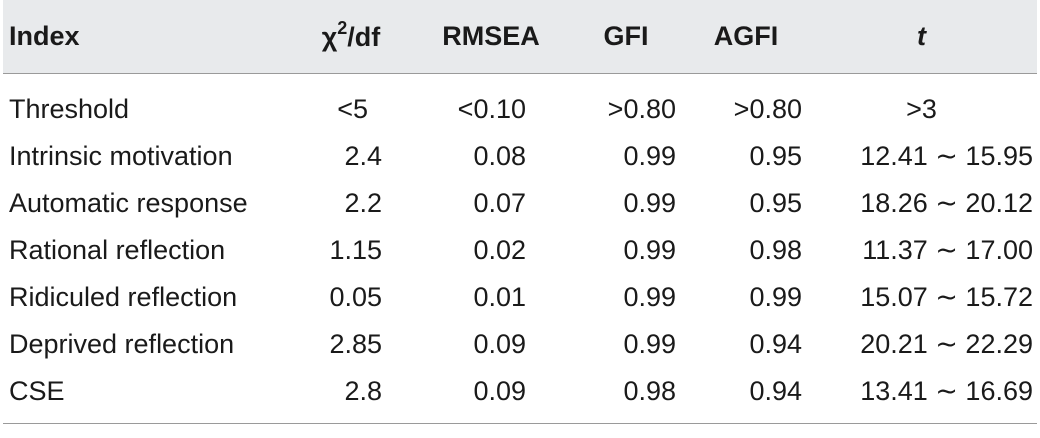 The width and height of the screenshot is (1040, 438). What do you see at coordinates (144, 396) in the screenshot?
I see `row-label: CSE` at bounding box center [144, 396].